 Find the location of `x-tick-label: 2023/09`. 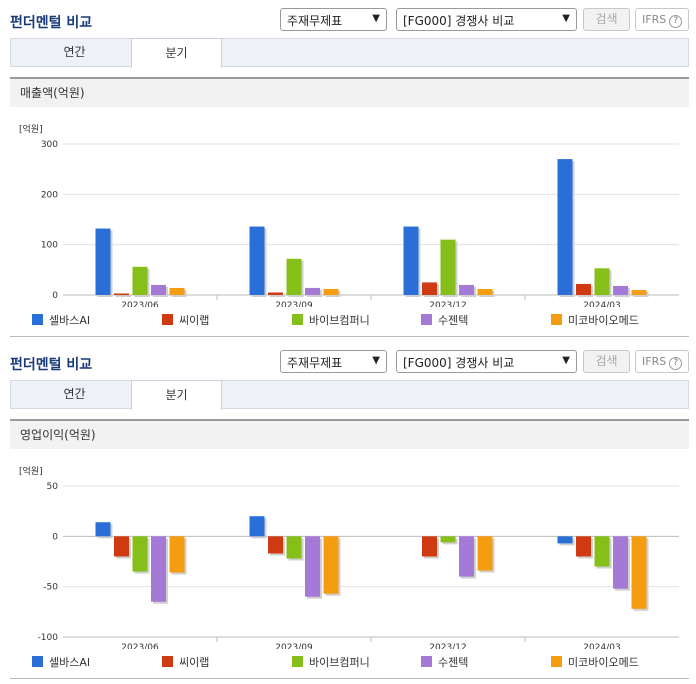

x-tick-label: 2023/09 is located at coordinates (294, 646).